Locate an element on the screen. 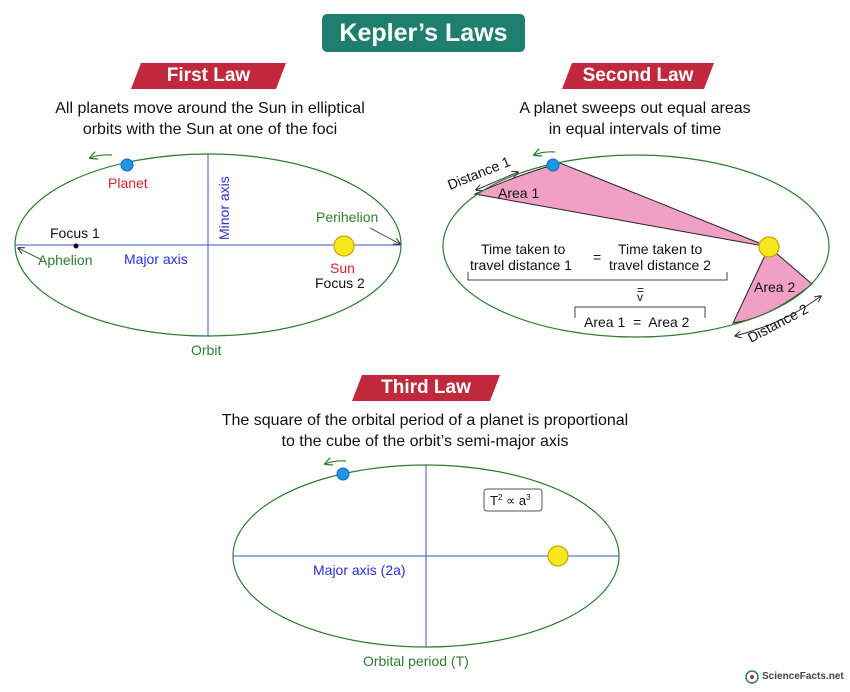 This screenshot has height=692, width=850. third-law-planet is located at coordinates (343, 474).